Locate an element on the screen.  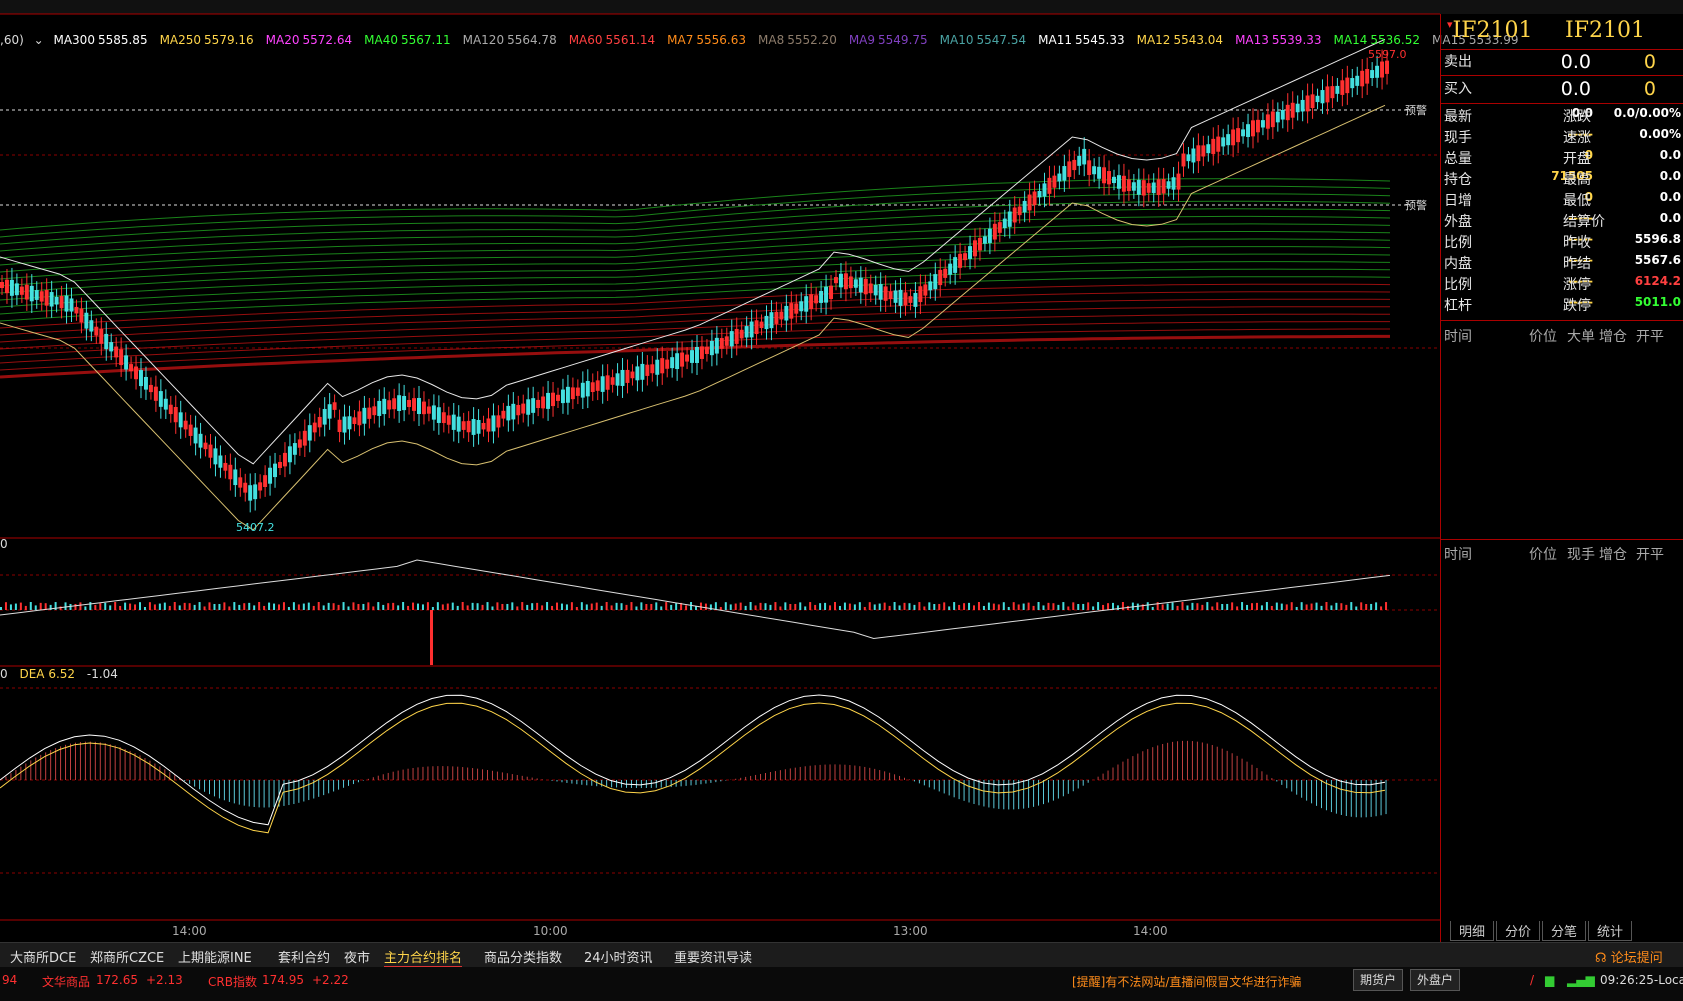
tab-statistics: 统计 is located at coordinates (1610, 931).